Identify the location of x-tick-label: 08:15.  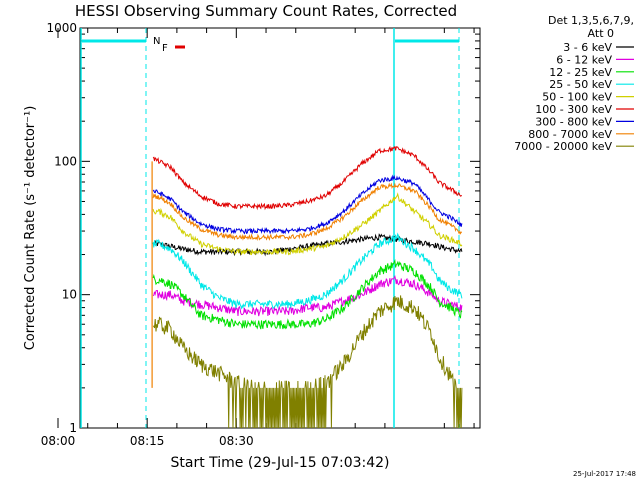
(147, 441).